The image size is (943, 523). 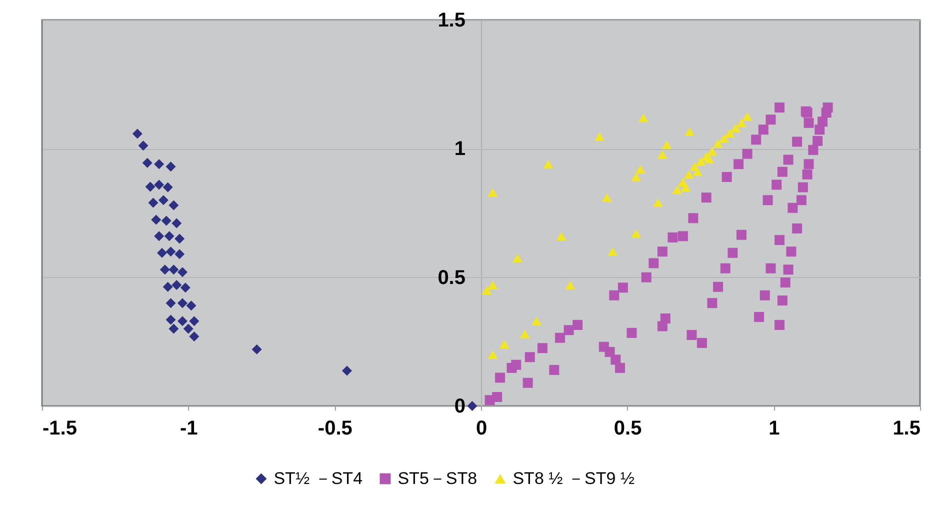 I want to click on x-tick-label: -1.5, so click(x=59, y=429).